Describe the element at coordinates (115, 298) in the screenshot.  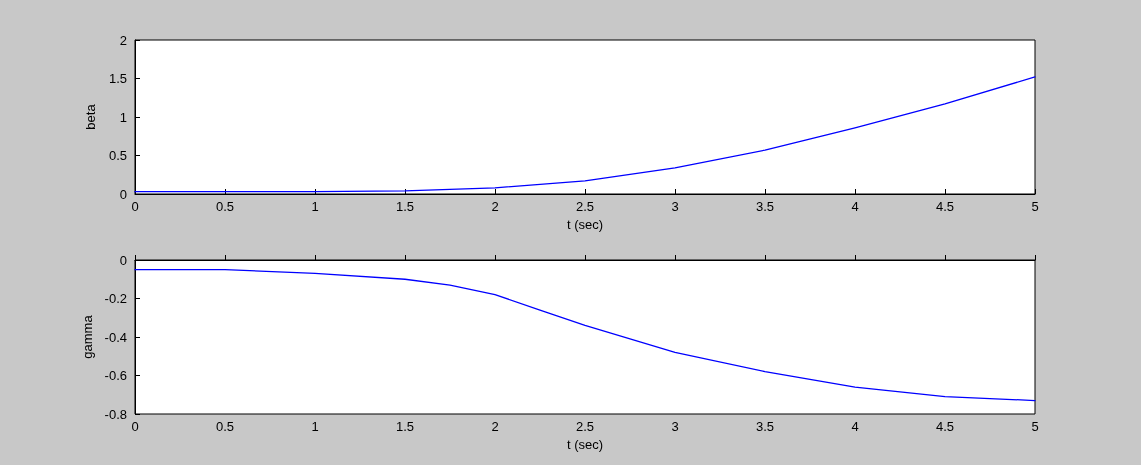
I see `y-tick-label: -0.2` at that location.